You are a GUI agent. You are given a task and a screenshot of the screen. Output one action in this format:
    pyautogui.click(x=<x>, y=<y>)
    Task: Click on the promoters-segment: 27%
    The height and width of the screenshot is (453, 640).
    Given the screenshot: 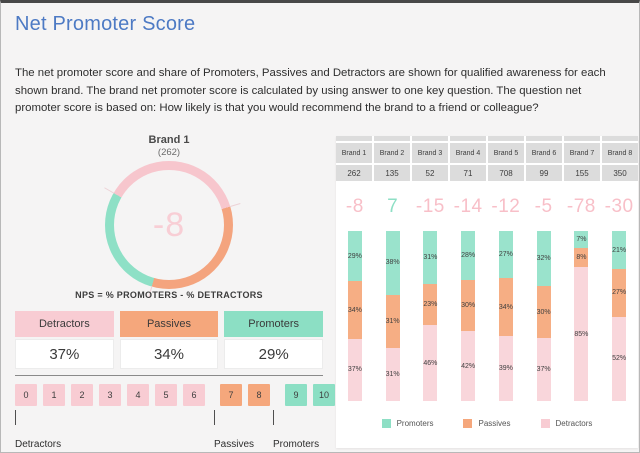 What is the action you would take?
    pyautogui.click(x=505, y=255)
    